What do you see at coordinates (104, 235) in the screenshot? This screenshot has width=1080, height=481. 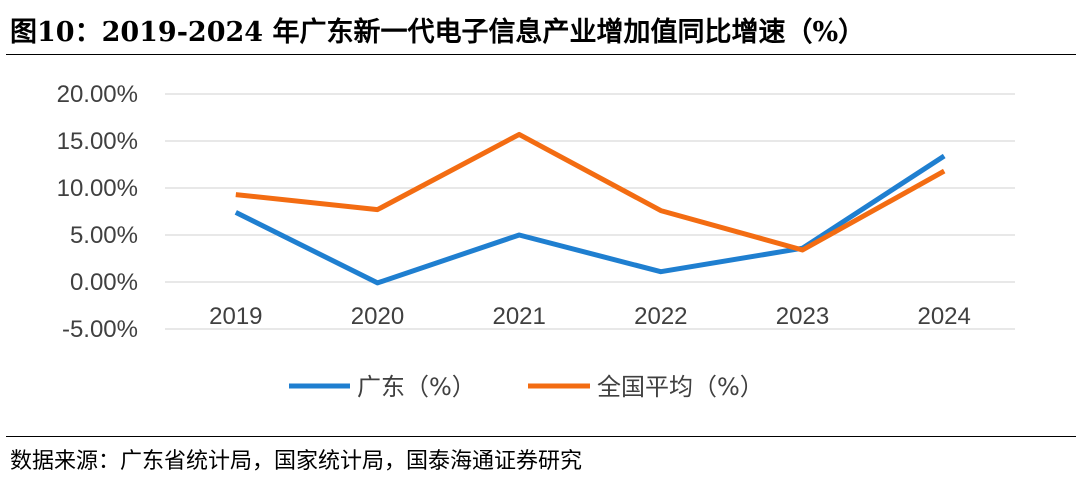 I see `y-tick-label: 5.00%` at bounding box center [104, 235].